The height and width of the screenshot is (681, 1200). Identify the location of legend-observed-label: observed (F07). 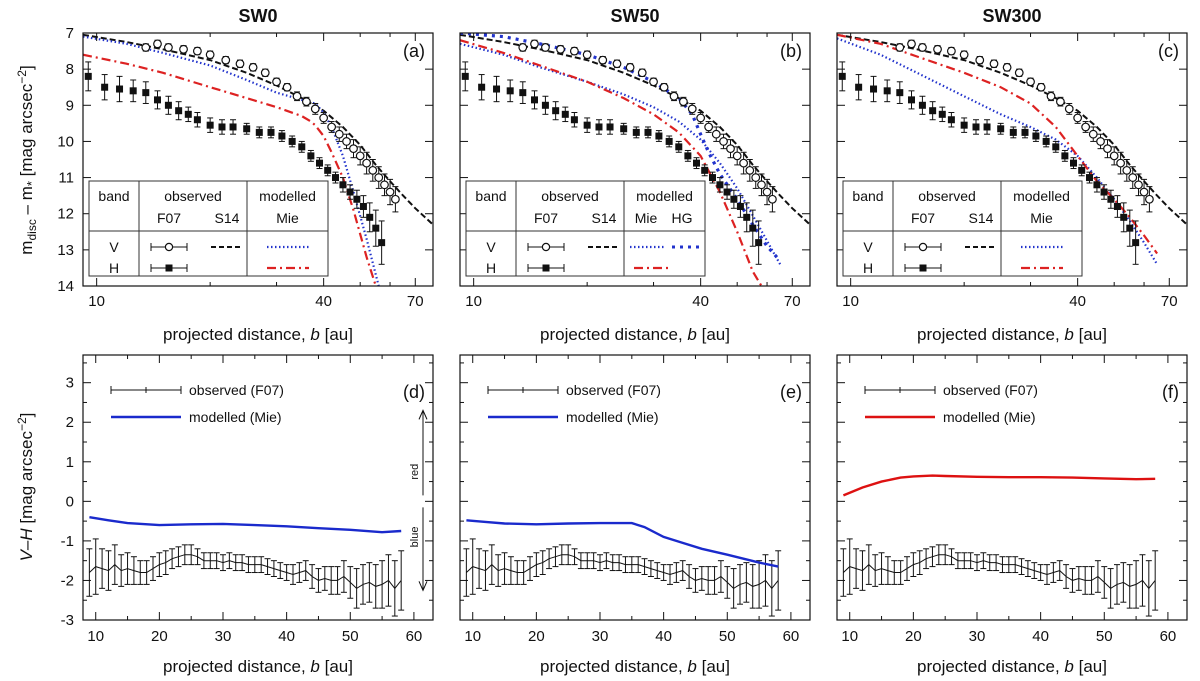
(990, 390).